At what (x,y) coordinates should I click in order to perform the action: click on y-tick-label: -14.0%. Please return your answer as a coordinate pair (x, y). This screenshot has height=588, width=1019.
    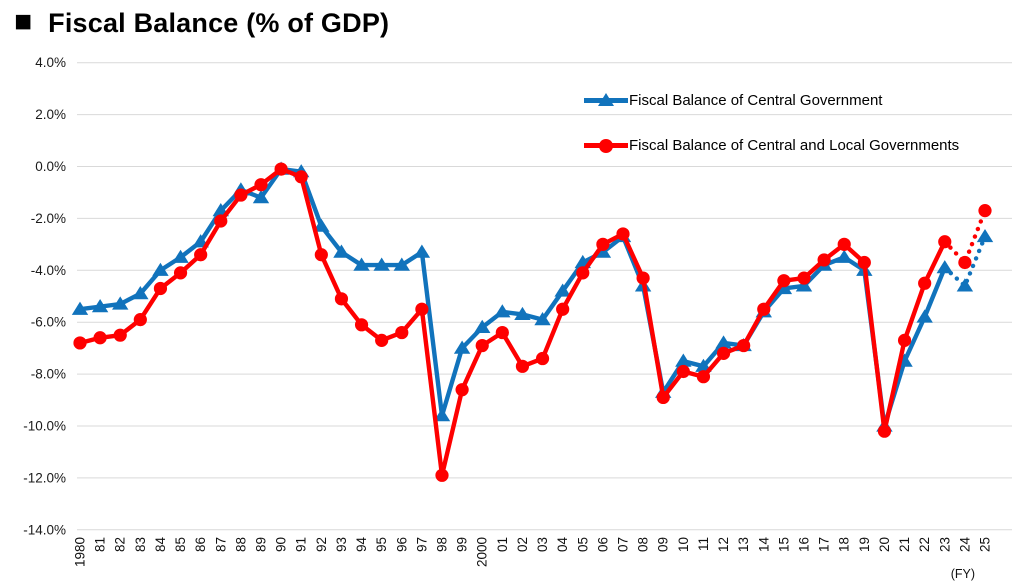
    Looking at the image, I should click on (44, 529).